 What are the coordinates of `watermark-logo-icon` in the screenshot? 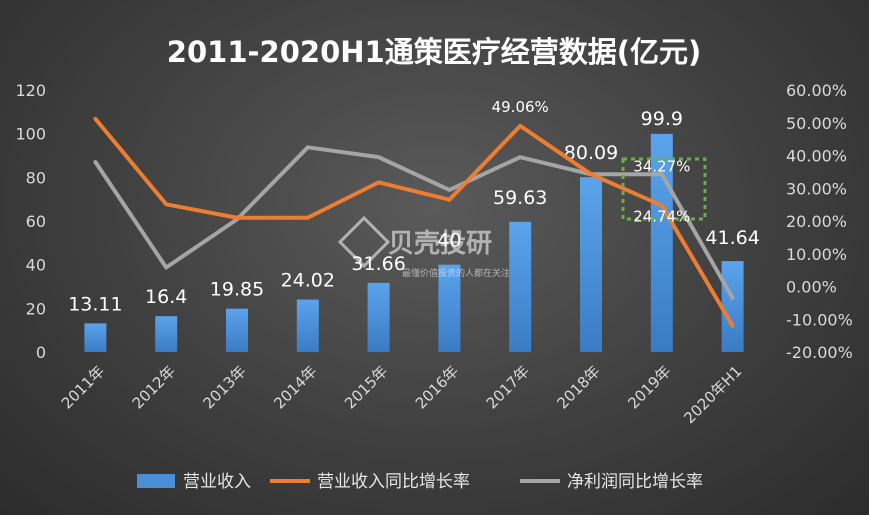 It's located at (364, 242).